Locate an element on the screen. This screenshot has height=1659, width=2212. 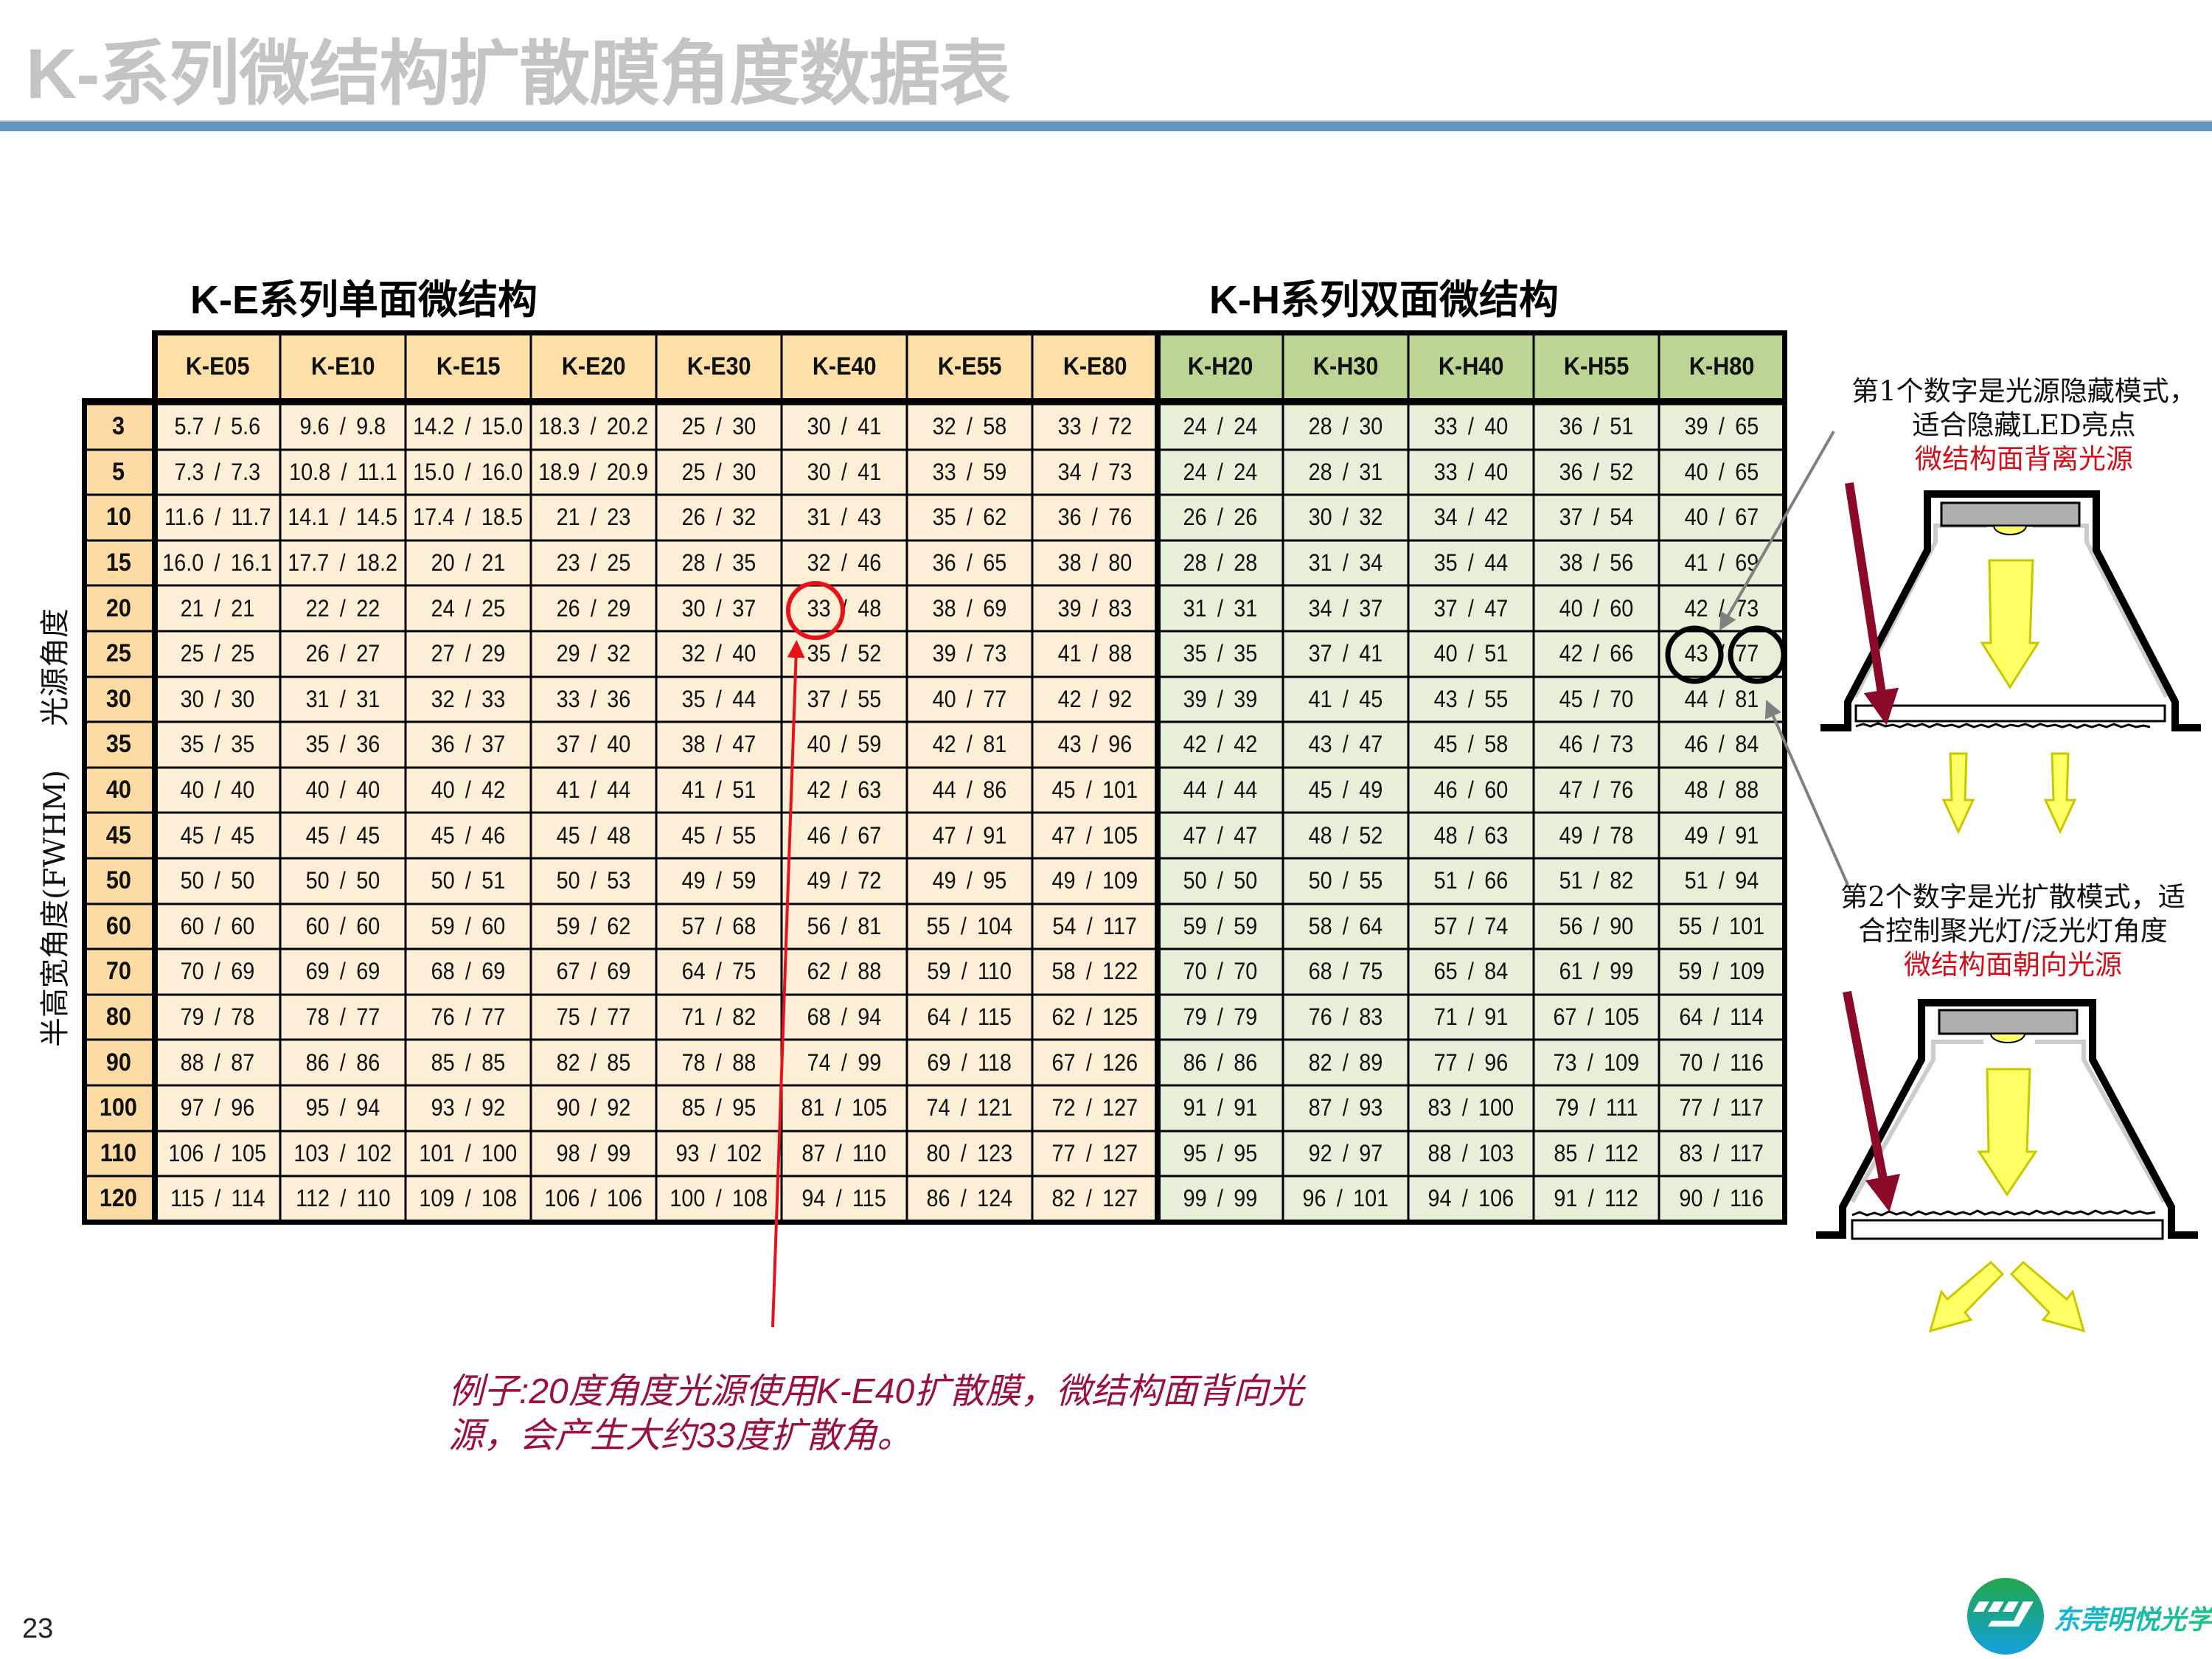
table-cell-text: 47 / 105 is located at coordinates (1094, 835).